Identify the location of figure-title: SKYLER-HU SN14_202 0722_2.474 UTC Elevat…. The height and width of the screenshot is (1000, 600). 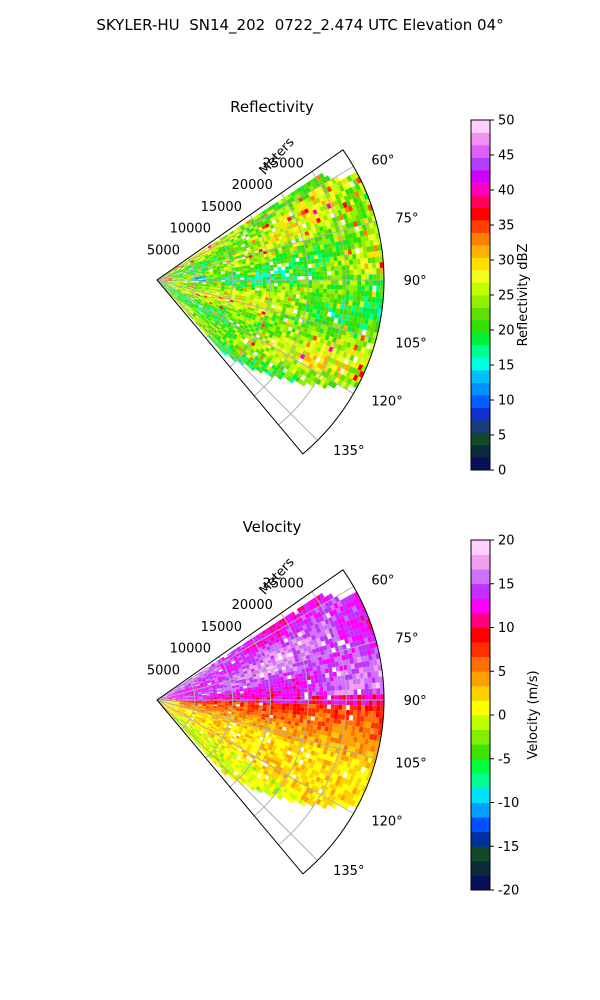
(300, 25).